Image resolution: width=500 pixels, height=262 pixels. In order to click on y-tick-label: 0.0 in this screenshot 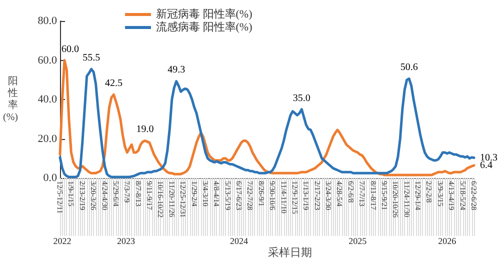, I will do `click(50, 178)`.